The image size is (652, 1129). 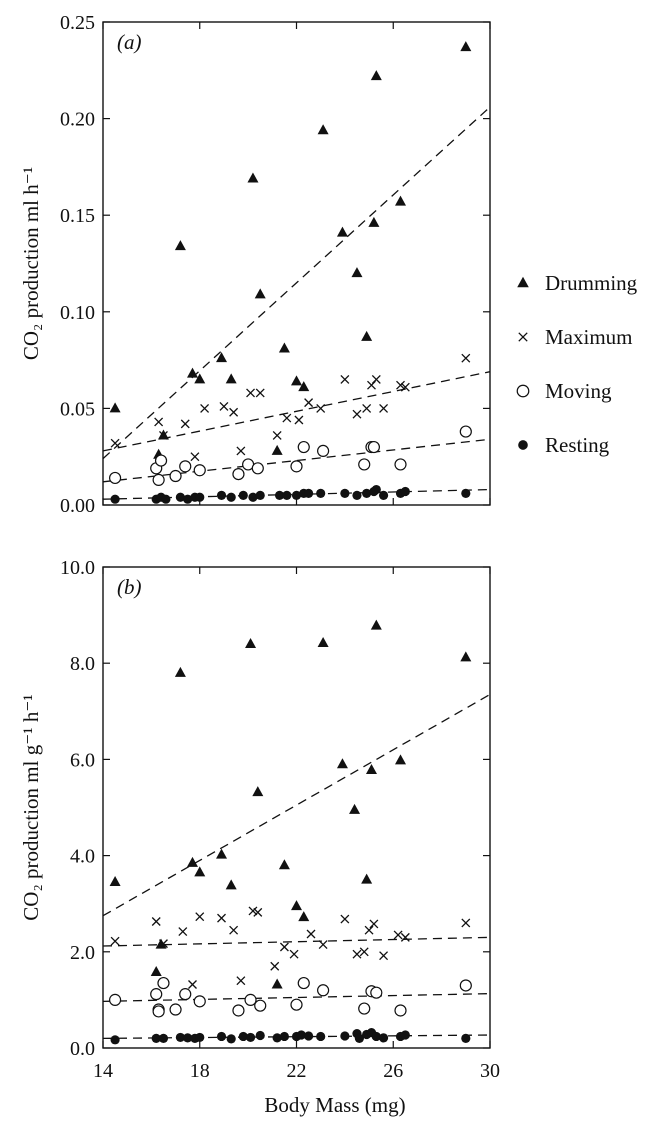 I want to click on panel-a-y-tick-label: 0.00, so click(x=77, y=506).